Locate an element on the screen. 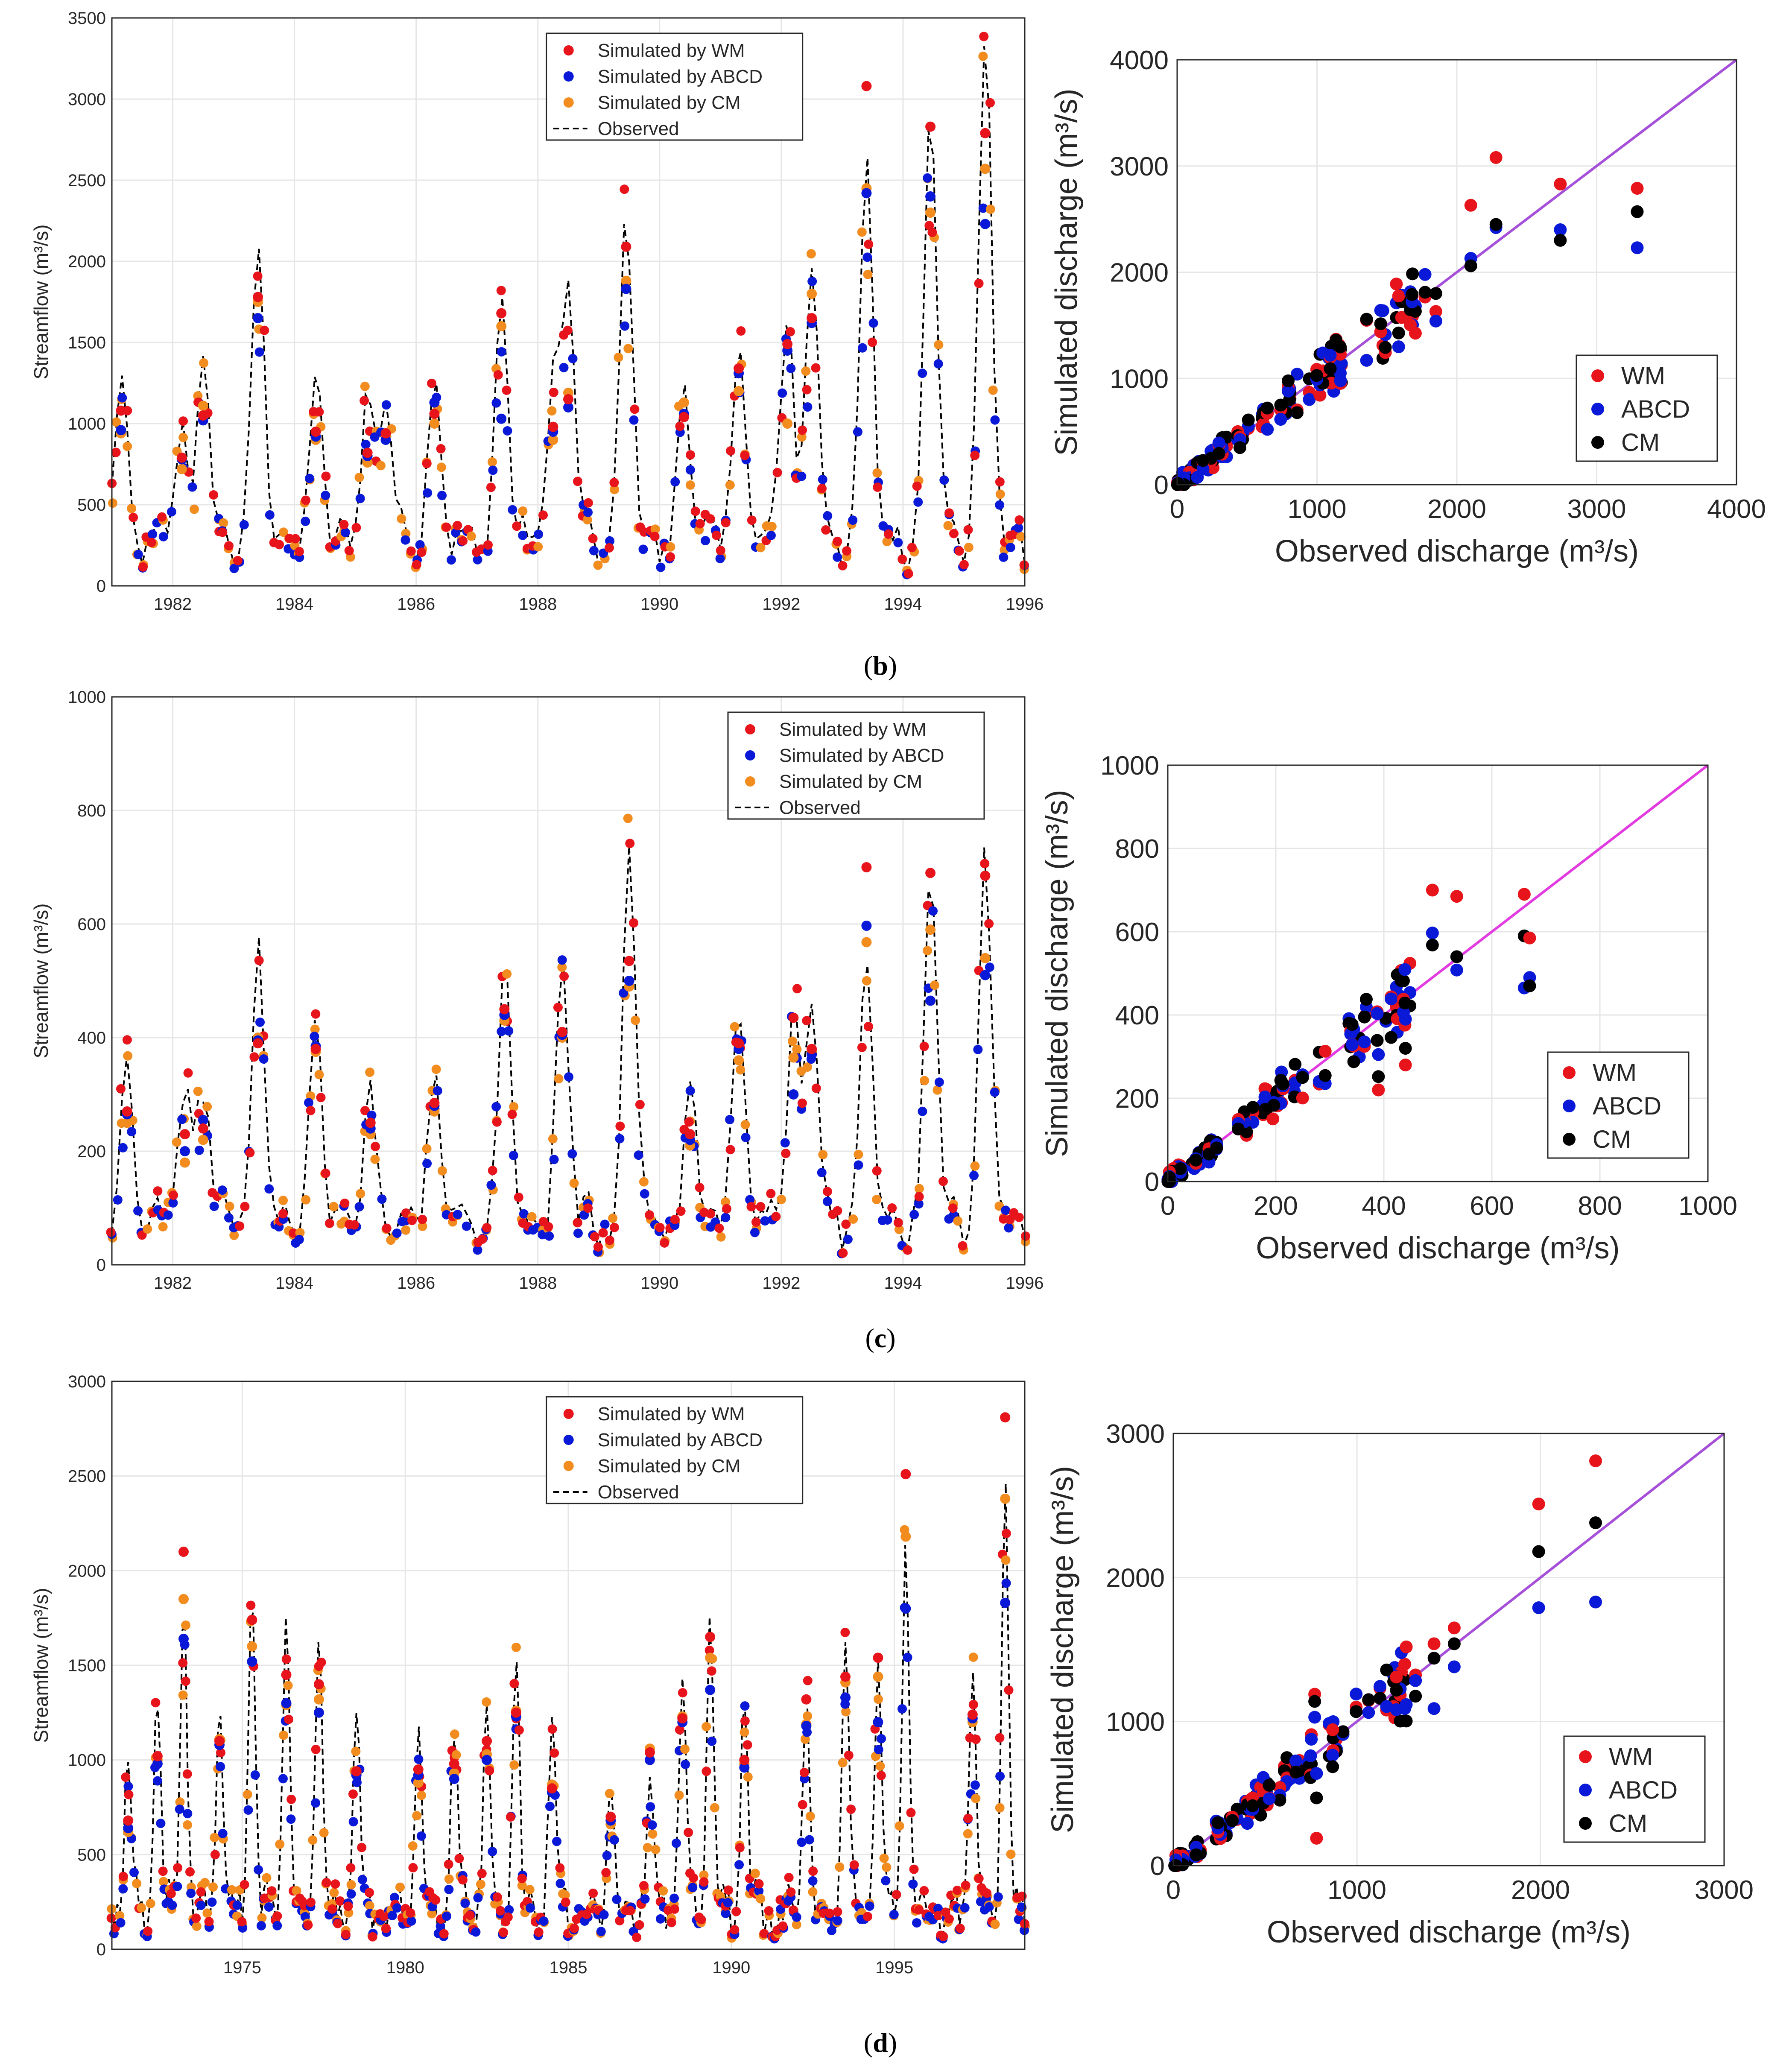  y-tick-label: 2000 is located at coordinates (1139, 273).